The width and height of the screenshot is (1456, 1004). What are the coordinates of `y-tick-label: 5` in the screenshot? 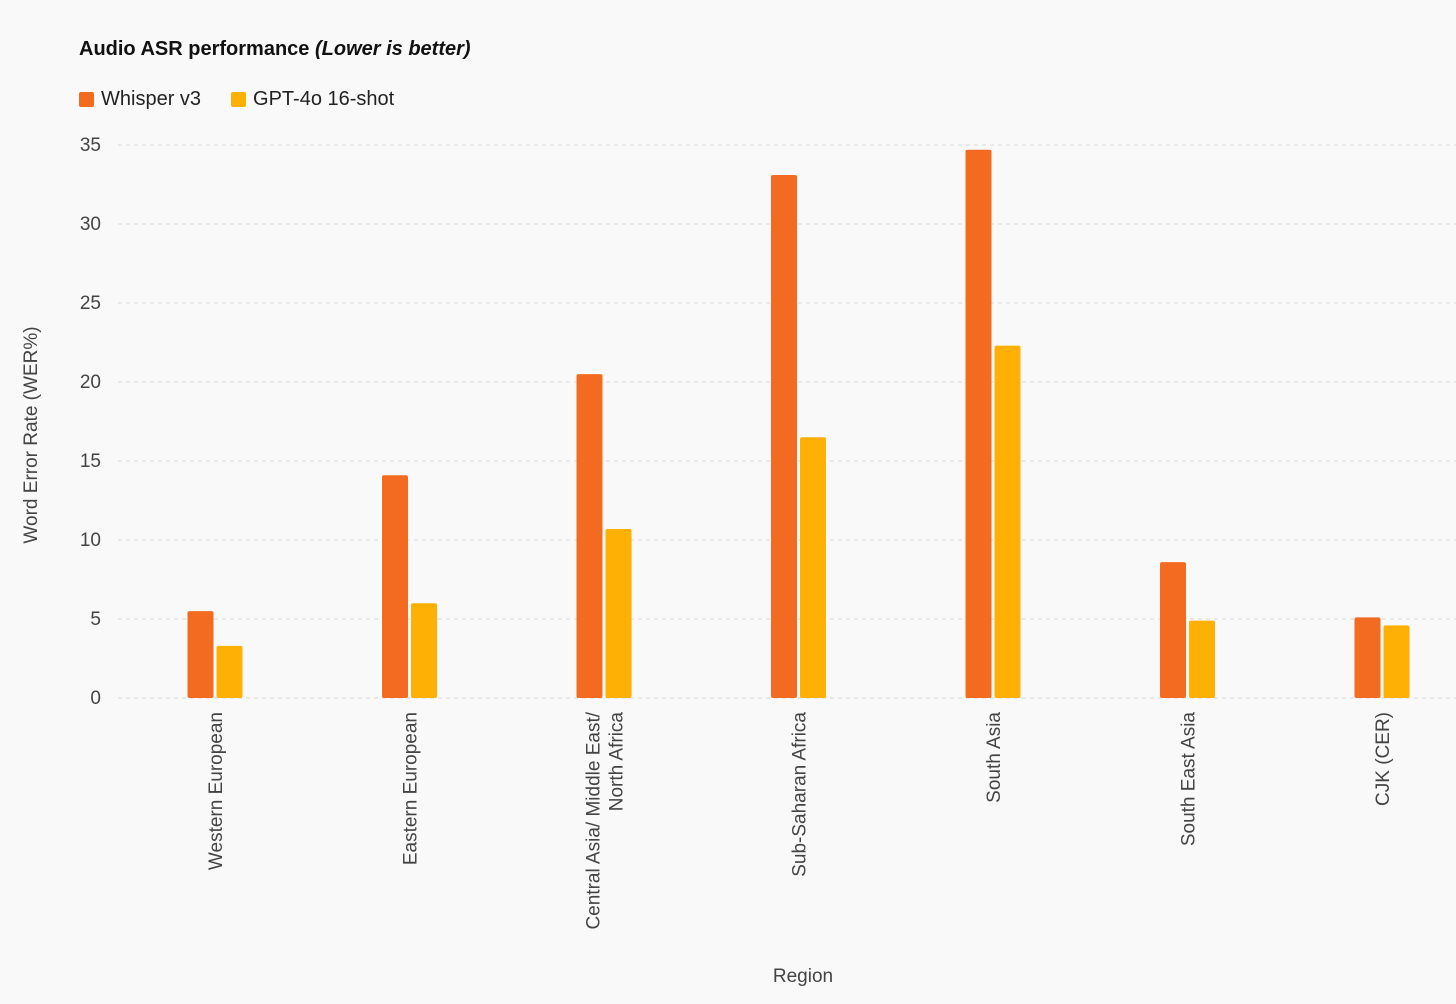 It's located at (95, 619).